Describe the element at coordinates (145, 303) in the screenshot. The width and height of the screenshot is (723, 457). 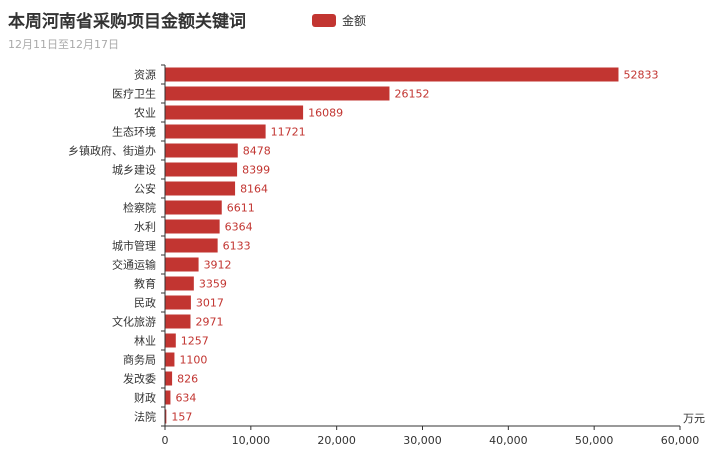
I see `category-label: 民政` at that location.